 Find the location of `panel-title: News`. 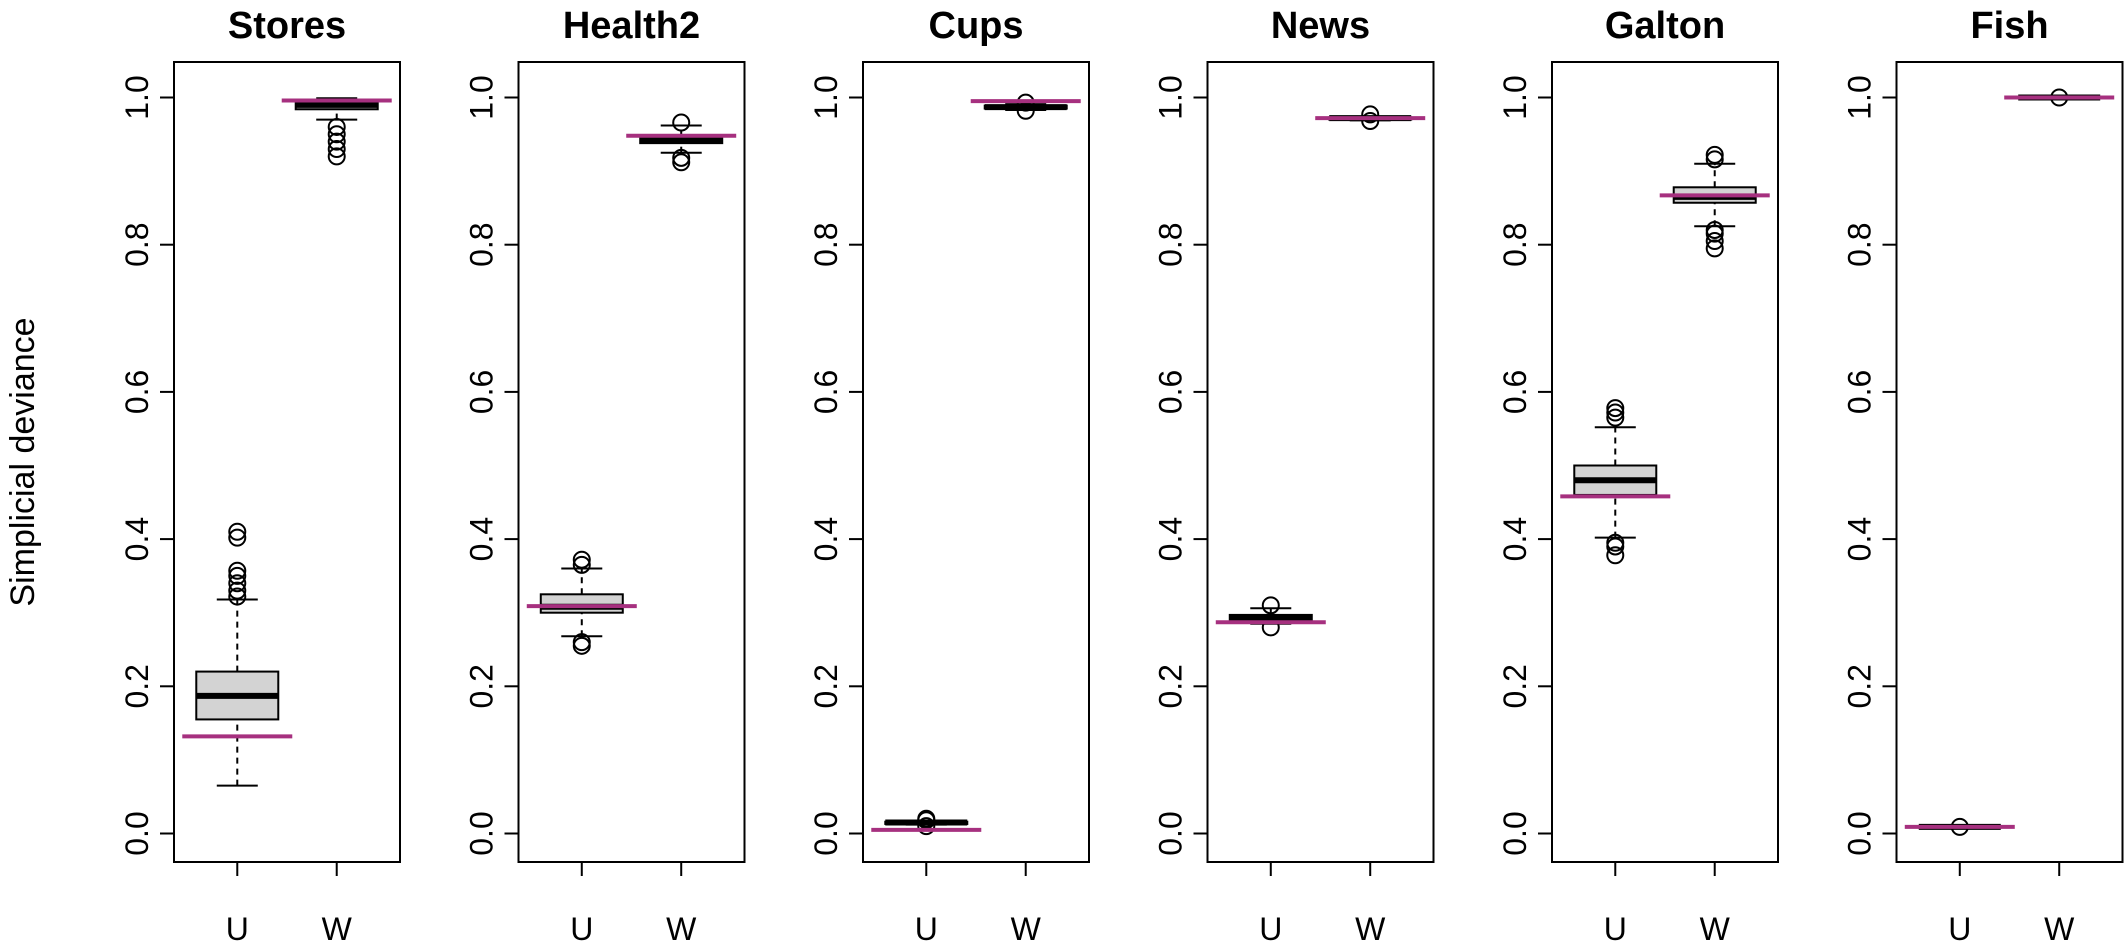

panel-title: News is located at coordinates (1320, 26).